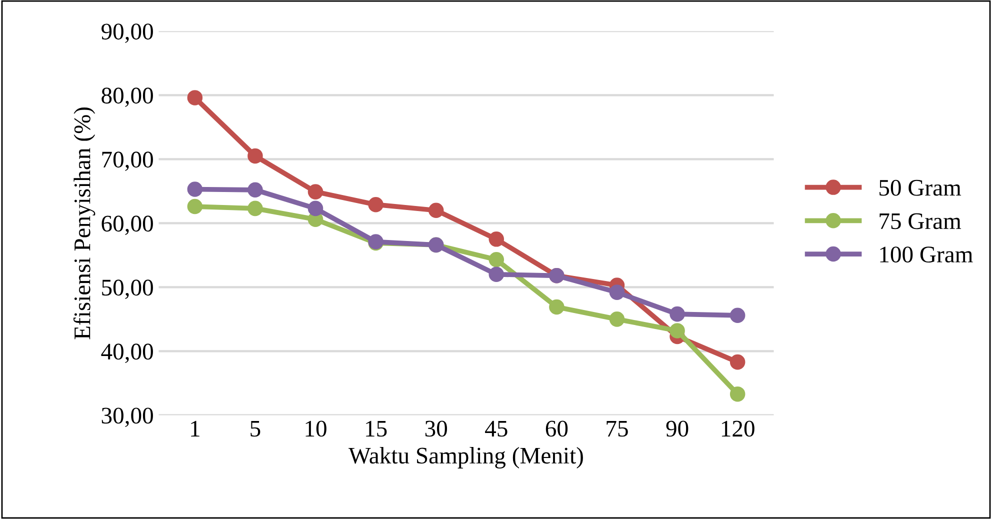 The height and width of the screenshot is (519, 992). What do you see at coordinates (465, 458) in the screenshot?
I see `x-axis-title: Waktu Sampling (Menit)` at bounding box center [465, 458].